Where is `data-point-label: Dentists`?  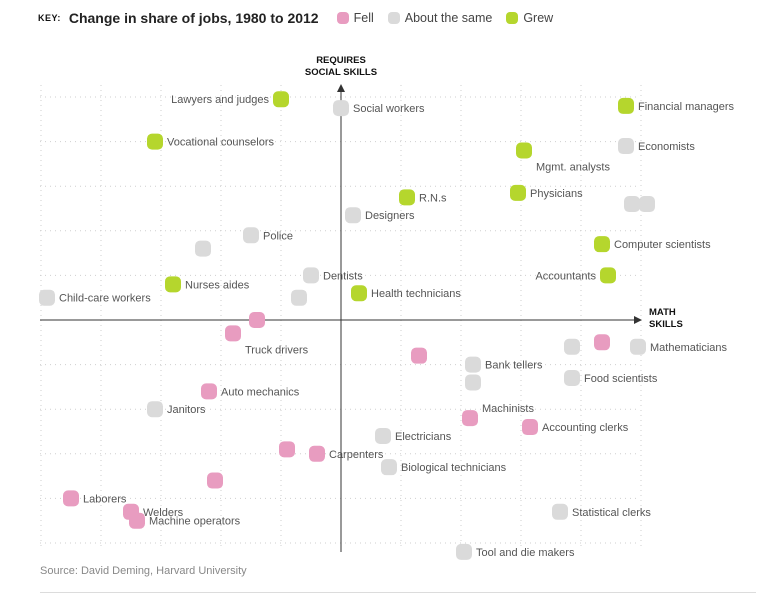
data-point-label: Dentists is located at coordinates (343, 276).